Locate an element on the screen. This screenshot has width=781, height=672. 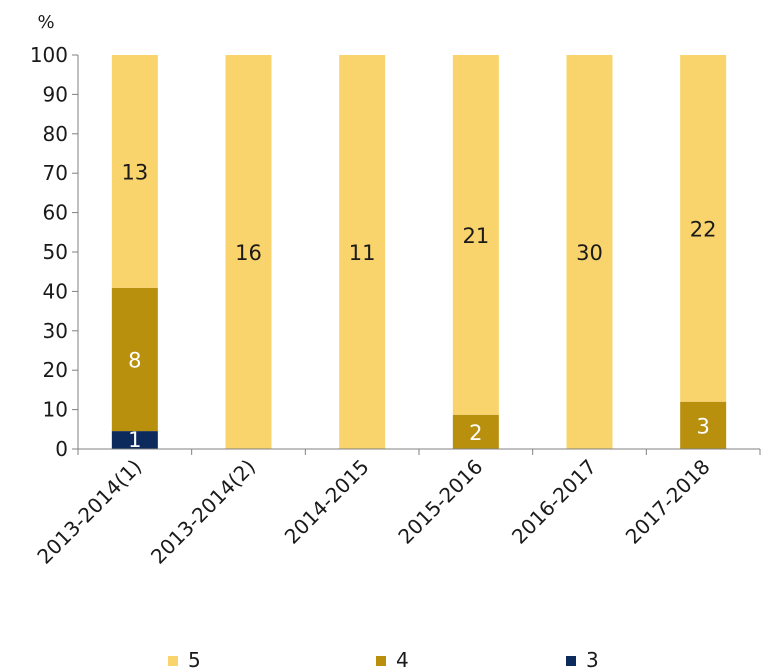
y-tick-label: 100 is located at coordinates (49, 55).